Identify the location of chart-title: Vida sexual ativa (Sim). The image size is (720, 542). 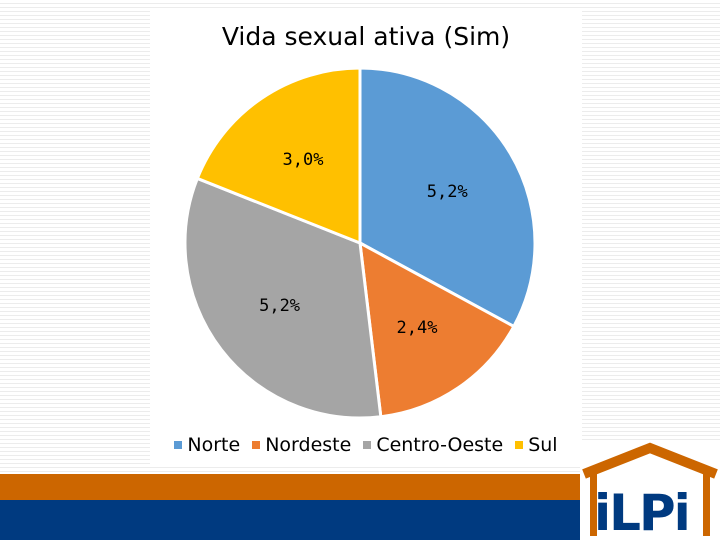
(366, 36).